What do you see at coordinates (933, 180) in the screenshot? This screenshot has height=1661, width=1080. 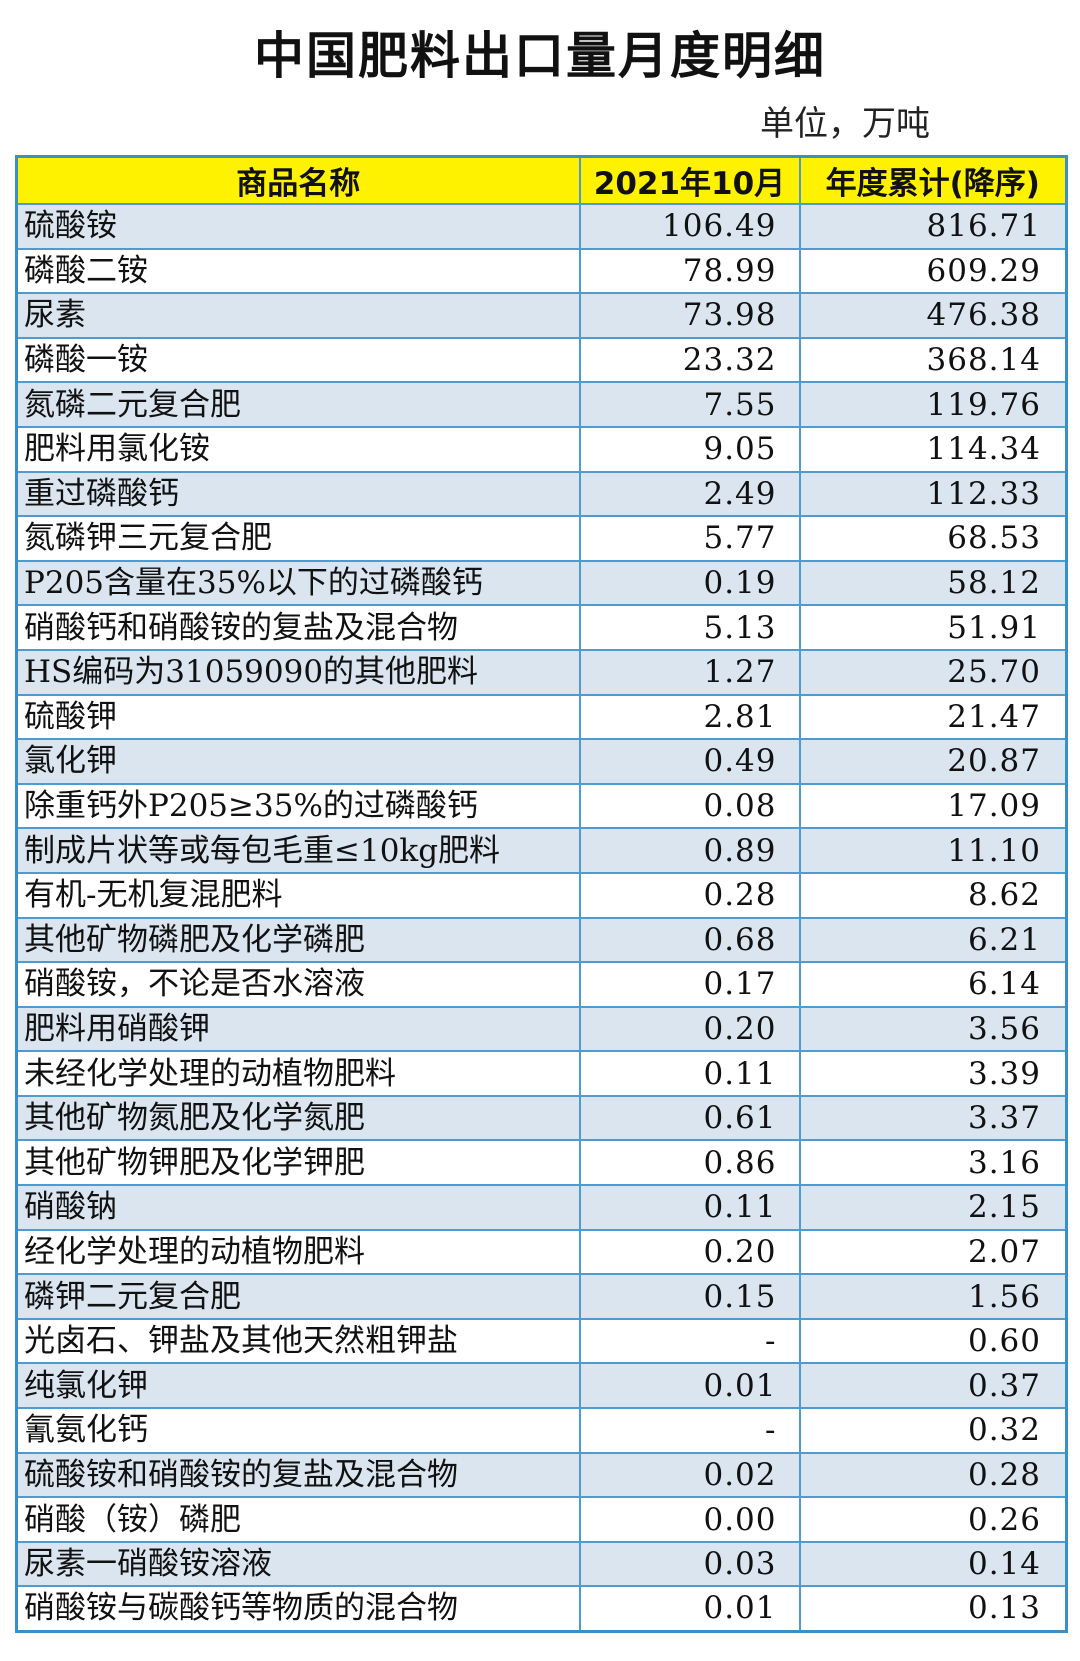 I see `column-header-ytd: 年度累计(降序)` at bounding box center [933, 180].